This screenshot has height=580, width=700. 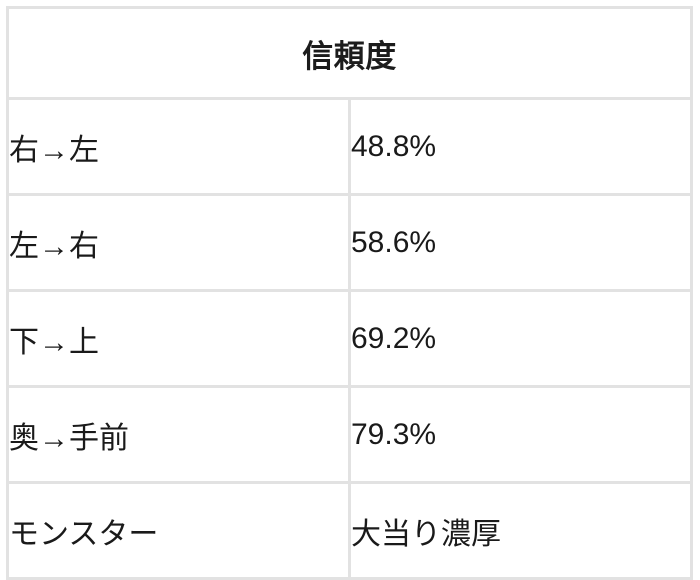 What do you see at coordinates (520, 338) in the screenshot?
I see `row-value-down-to-up: 69.2%` at bounding box center [520, 338].